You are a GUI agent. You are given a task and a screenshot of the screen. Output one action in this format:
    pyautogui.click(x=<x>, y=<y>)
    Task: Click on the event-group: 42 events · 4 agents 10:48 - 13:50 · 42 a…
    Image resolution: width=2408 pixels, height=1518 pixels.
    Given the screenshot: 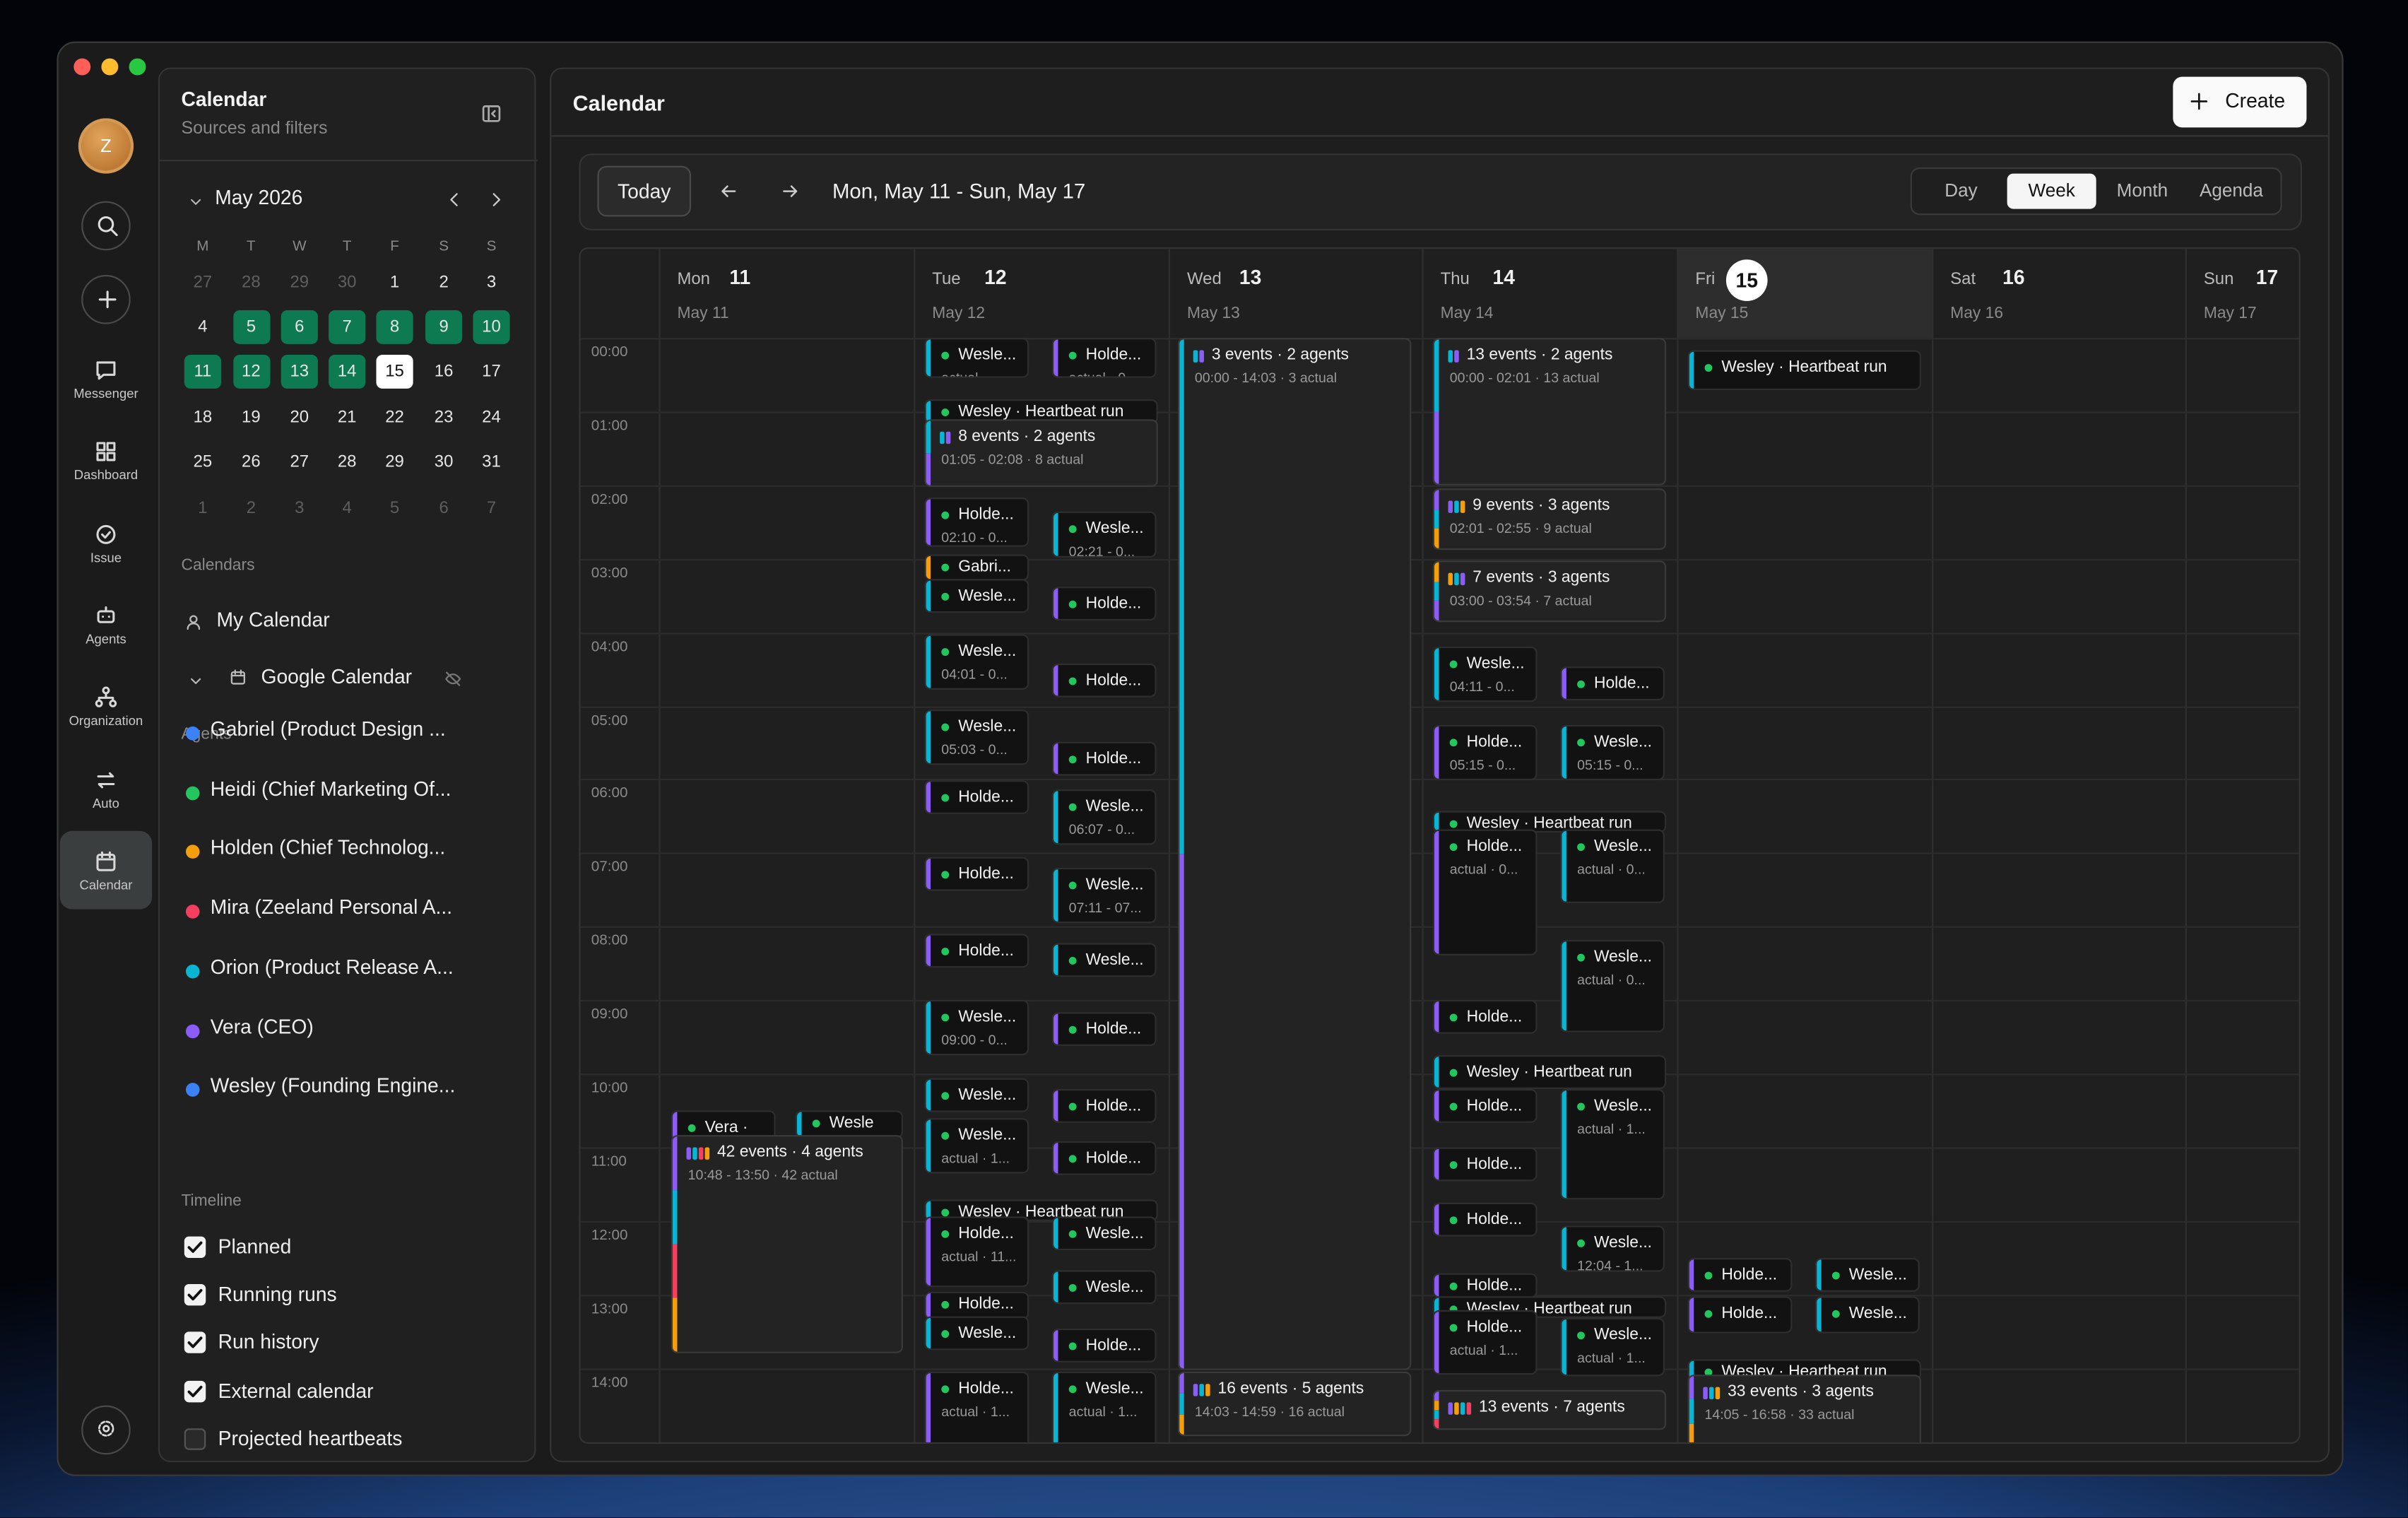 What is the action you would take?
    pyautogui.click(x=787, y=1244)
    